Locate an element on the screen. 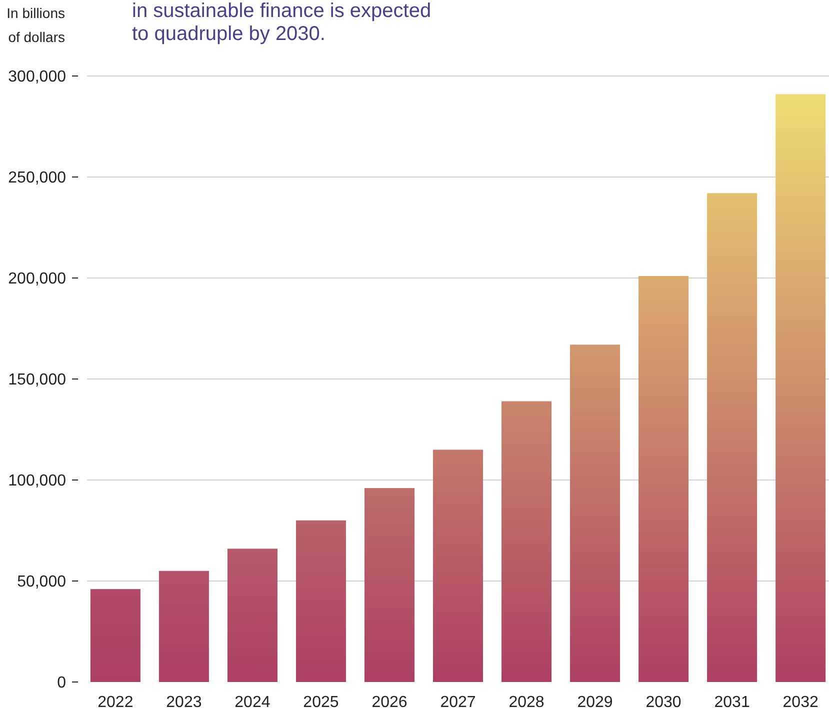 The width and height of the screenshot is (829, 713). y-tick-label: 250,000 is located at coordinates (37, 178).